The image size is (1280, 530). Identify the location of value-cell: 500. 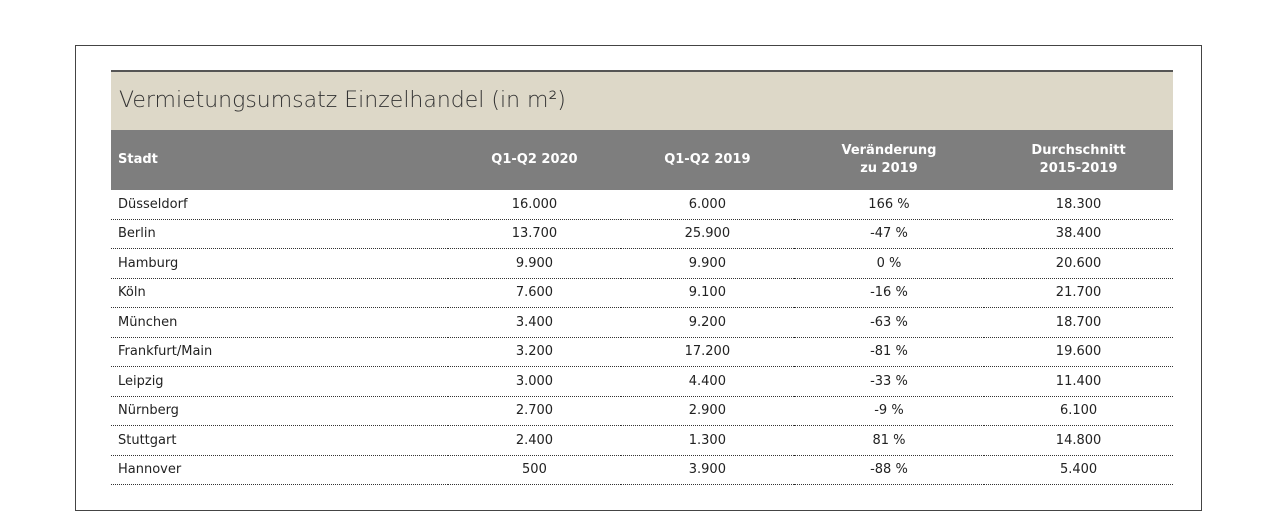
(534, 470).